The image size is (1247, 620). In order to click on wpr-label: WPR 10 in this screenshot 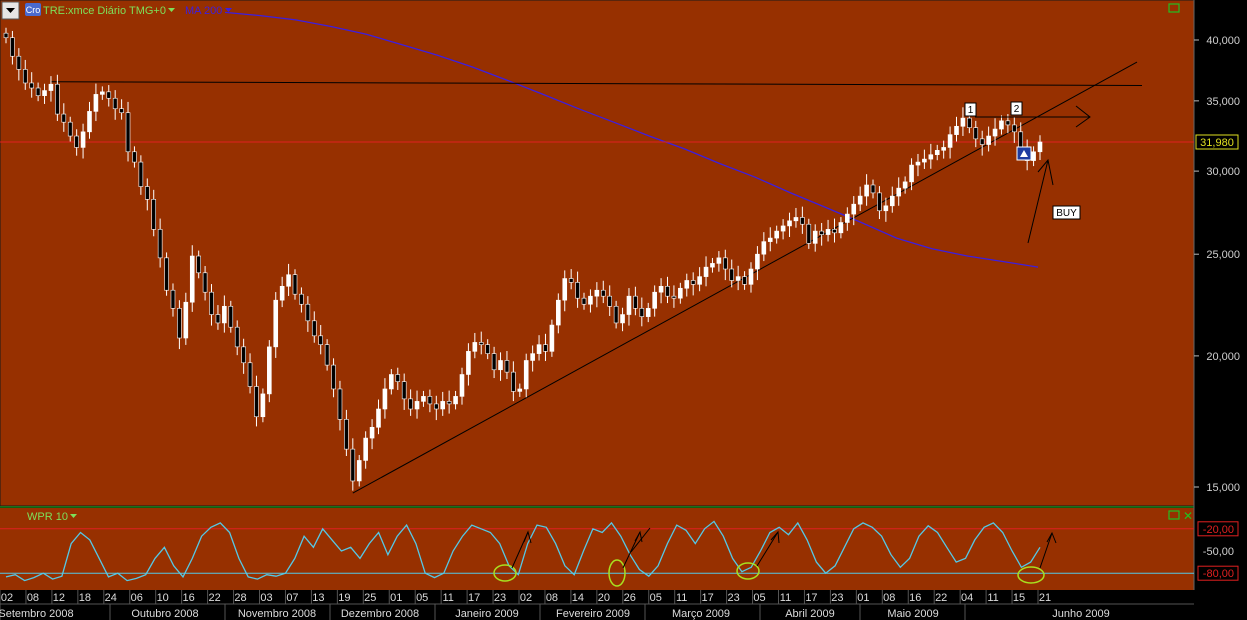, I will do `click(47, 517)`.